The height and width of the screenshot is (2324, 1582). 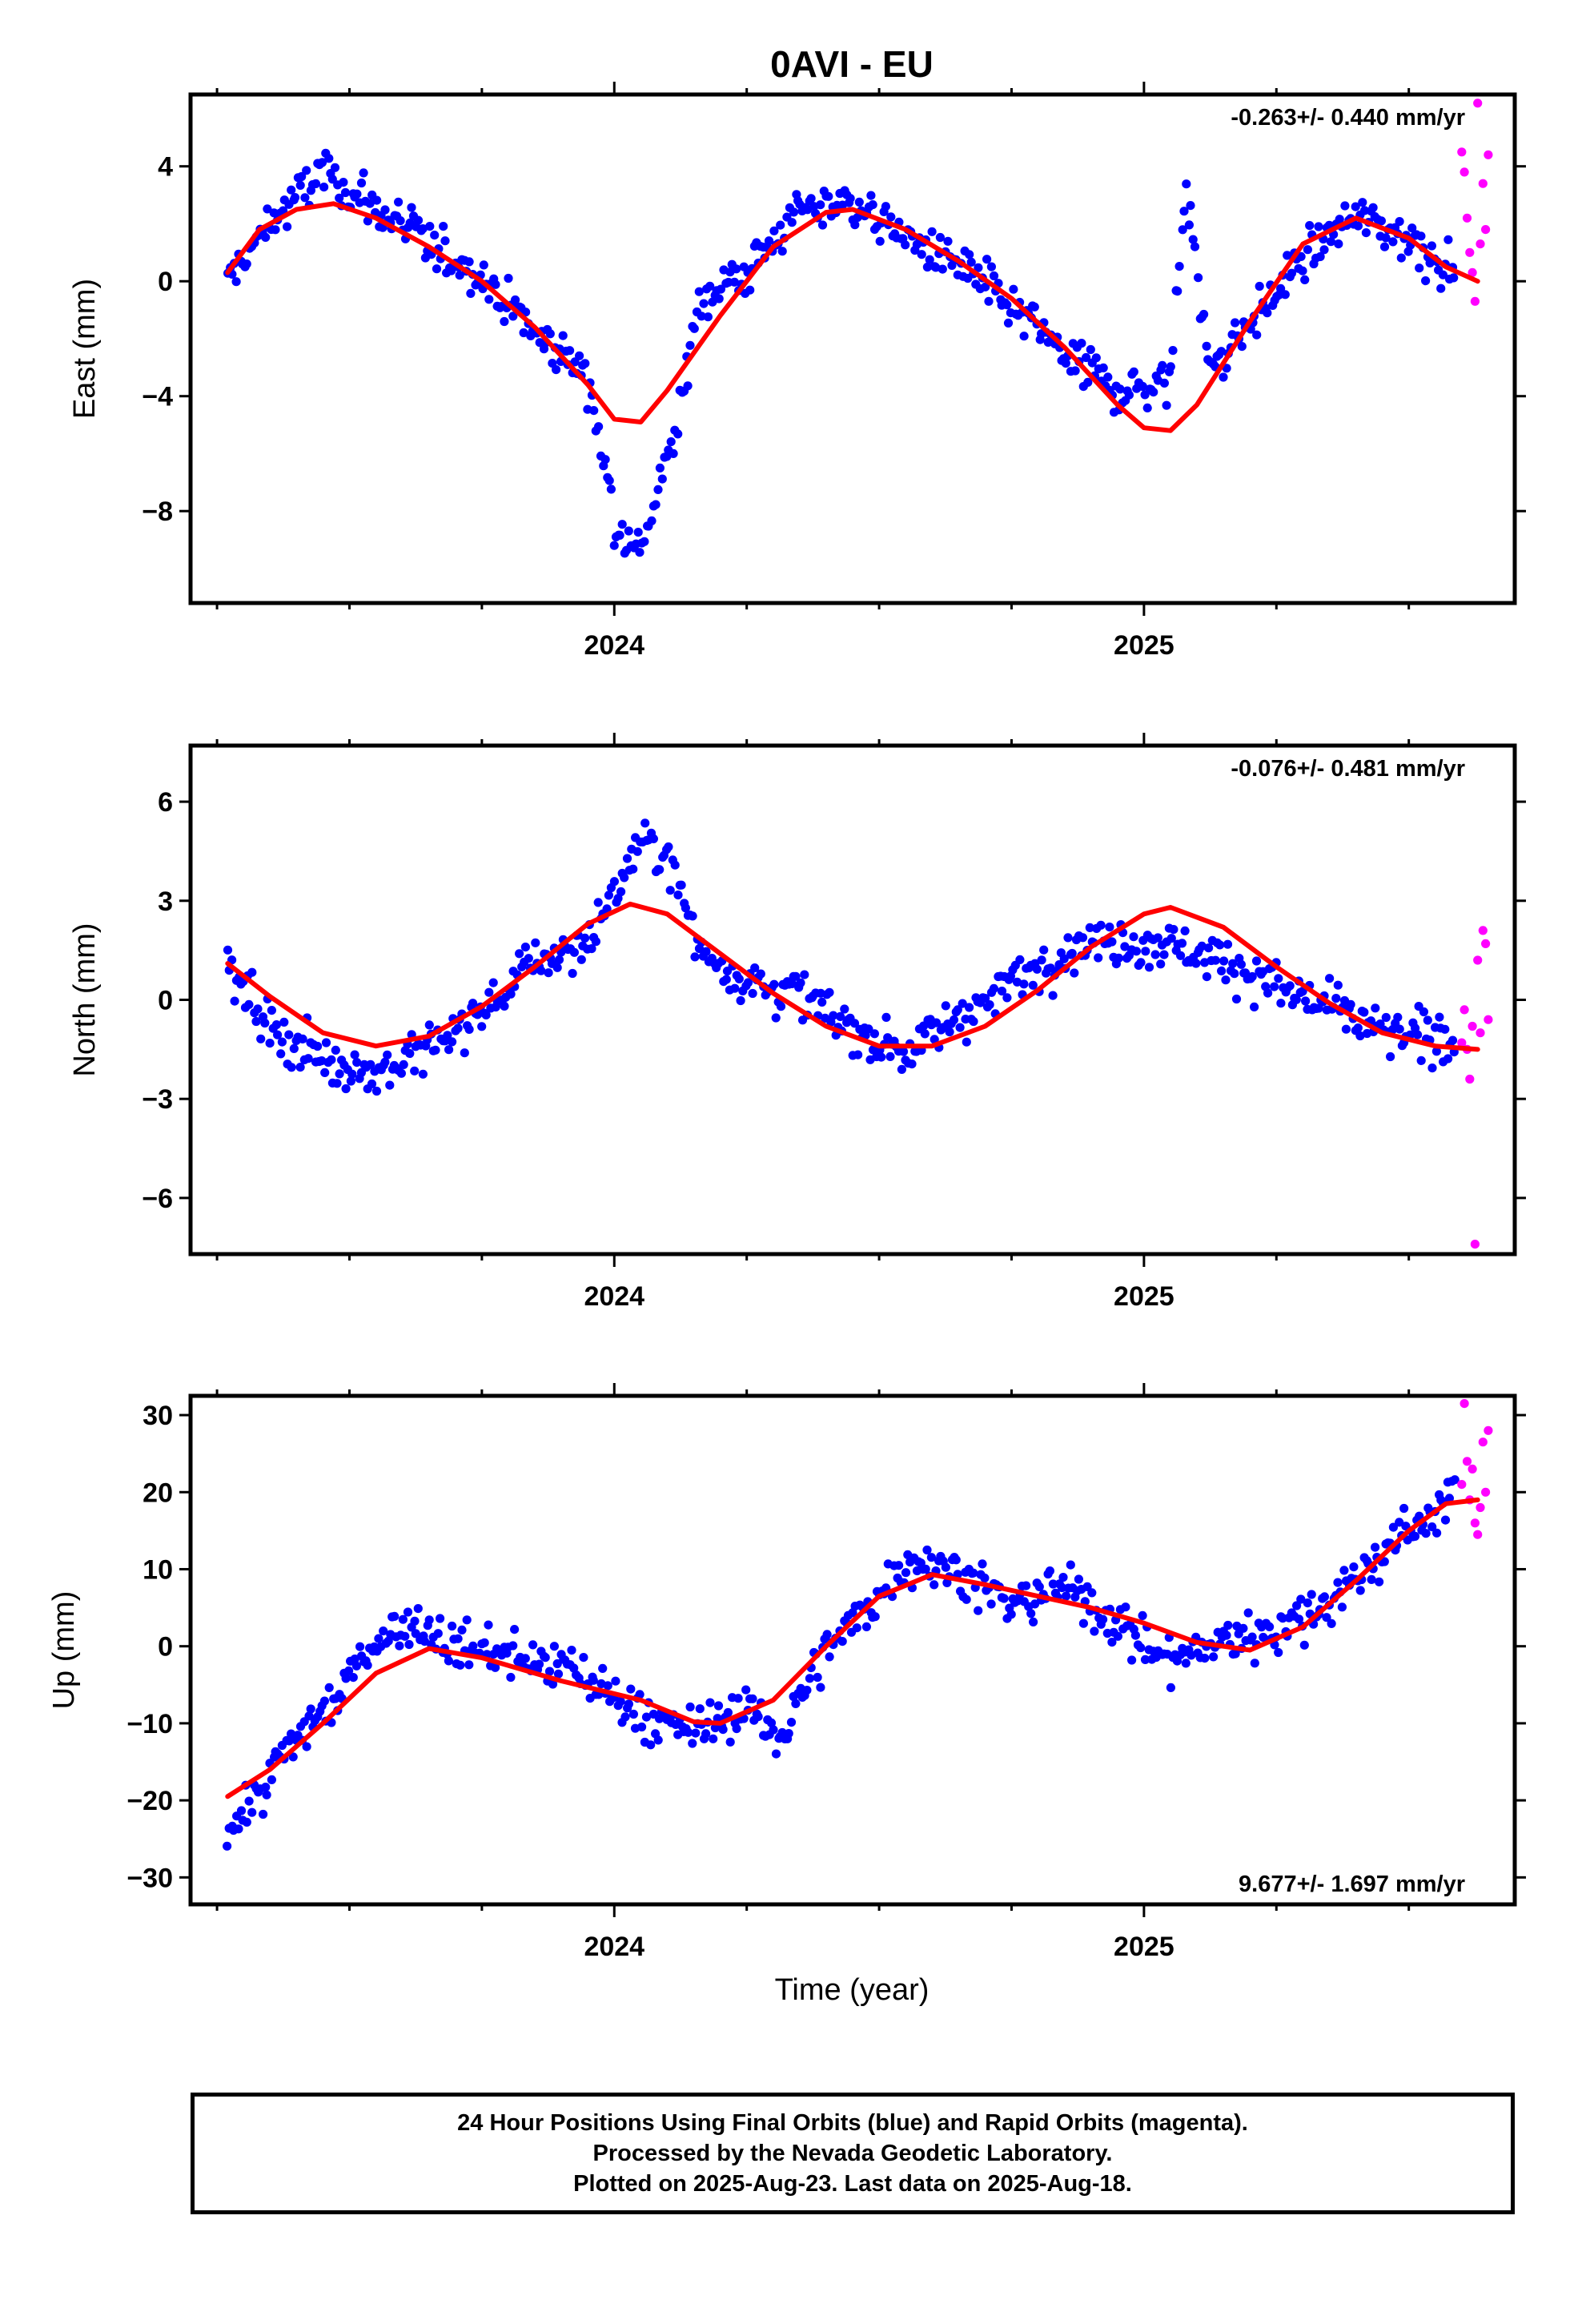 I want to click on east-rate-label: -0.263+/- 0.440 mm/yr, so click(x=1348, y=118).